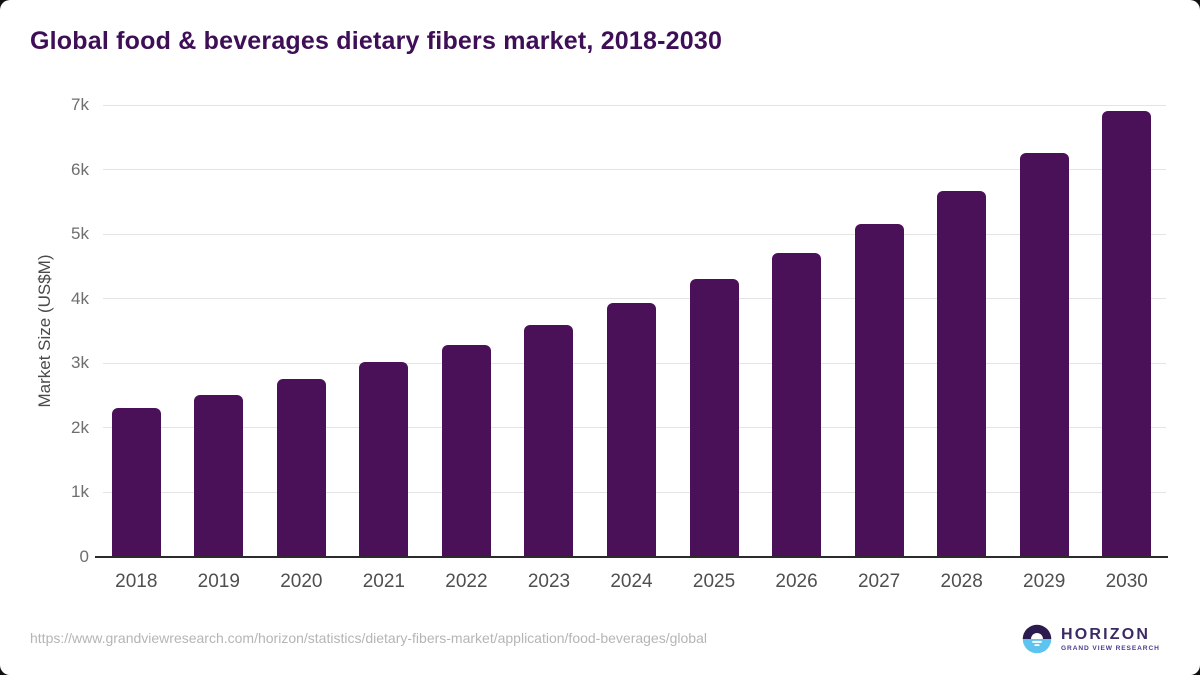  What do you see at coordinates (80, 298) in the screenshot?
I see `y-tick-label: 4k` at bounding box center [80, 298].